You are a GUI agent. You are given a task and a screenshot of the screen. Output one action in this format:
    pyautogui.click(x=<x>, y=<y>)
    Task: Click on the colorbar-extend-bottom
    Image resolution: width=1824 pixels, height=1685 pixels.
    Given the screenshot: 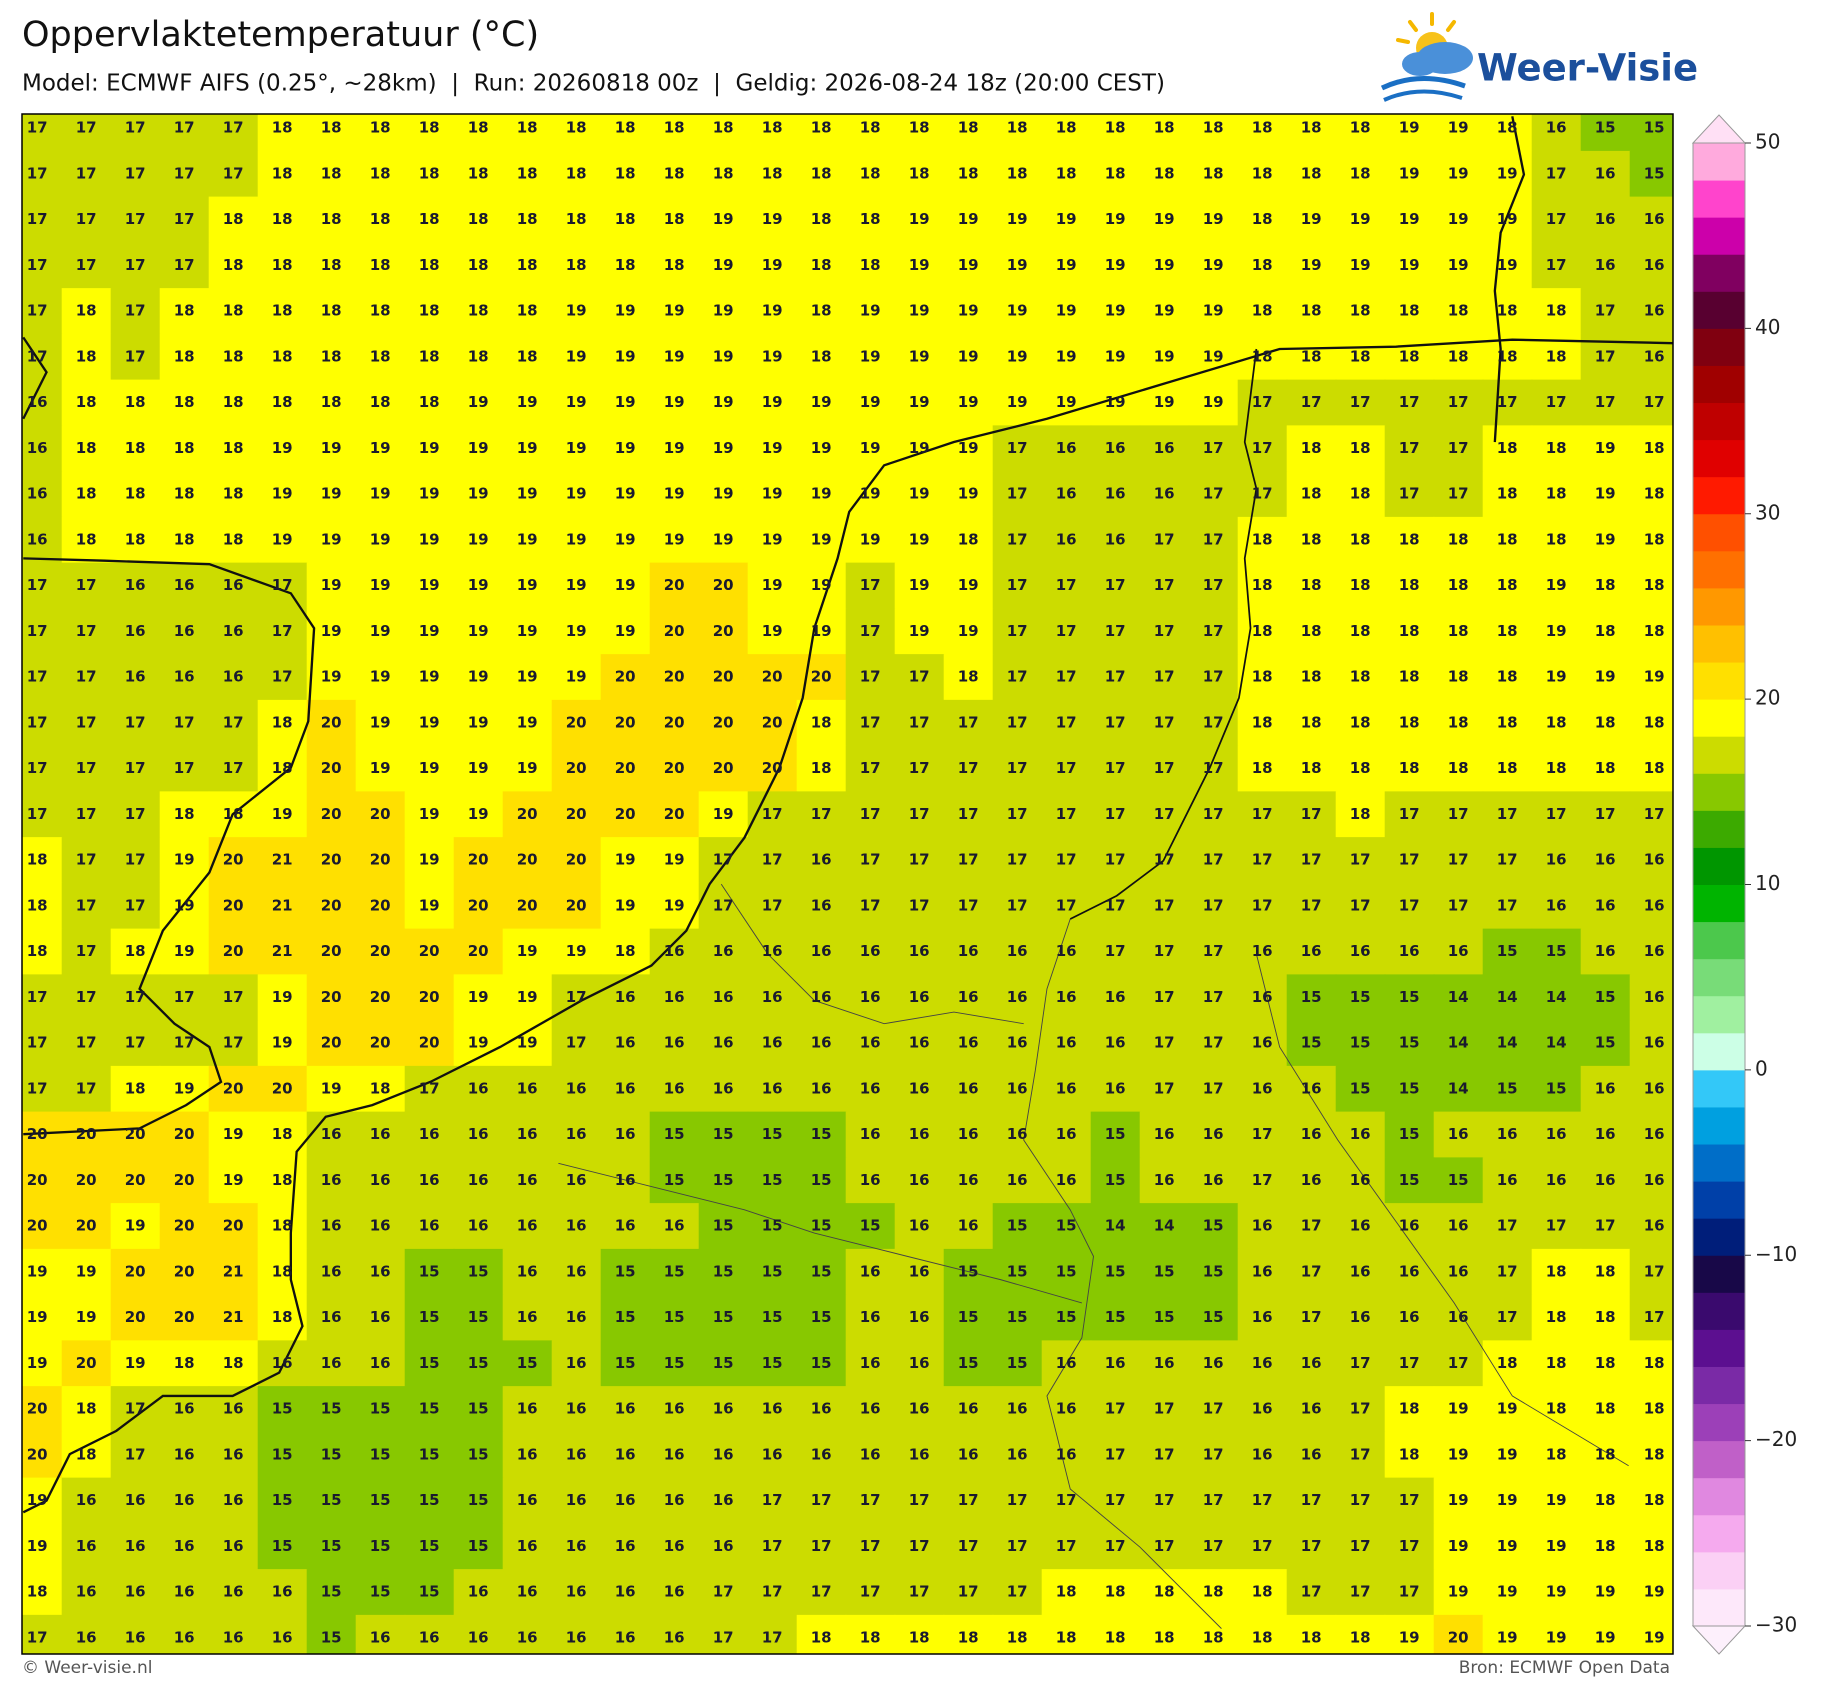 What is the action you would take?
    pyautogui.click(x=1719, y=1640)
    